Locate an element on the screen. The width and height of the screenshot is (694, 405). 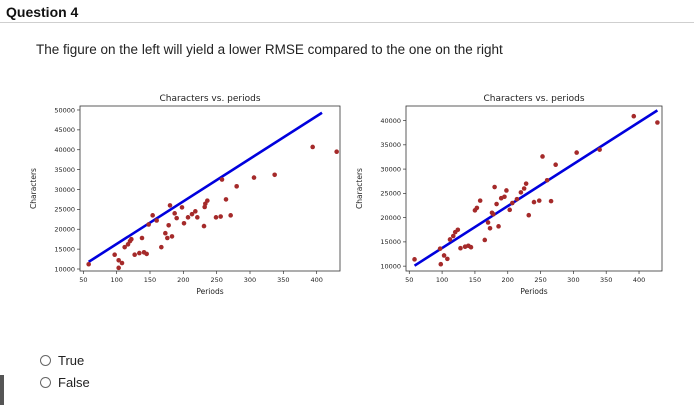
chart-right-ytick-label: 25000 is located at coordinates (390, 194).